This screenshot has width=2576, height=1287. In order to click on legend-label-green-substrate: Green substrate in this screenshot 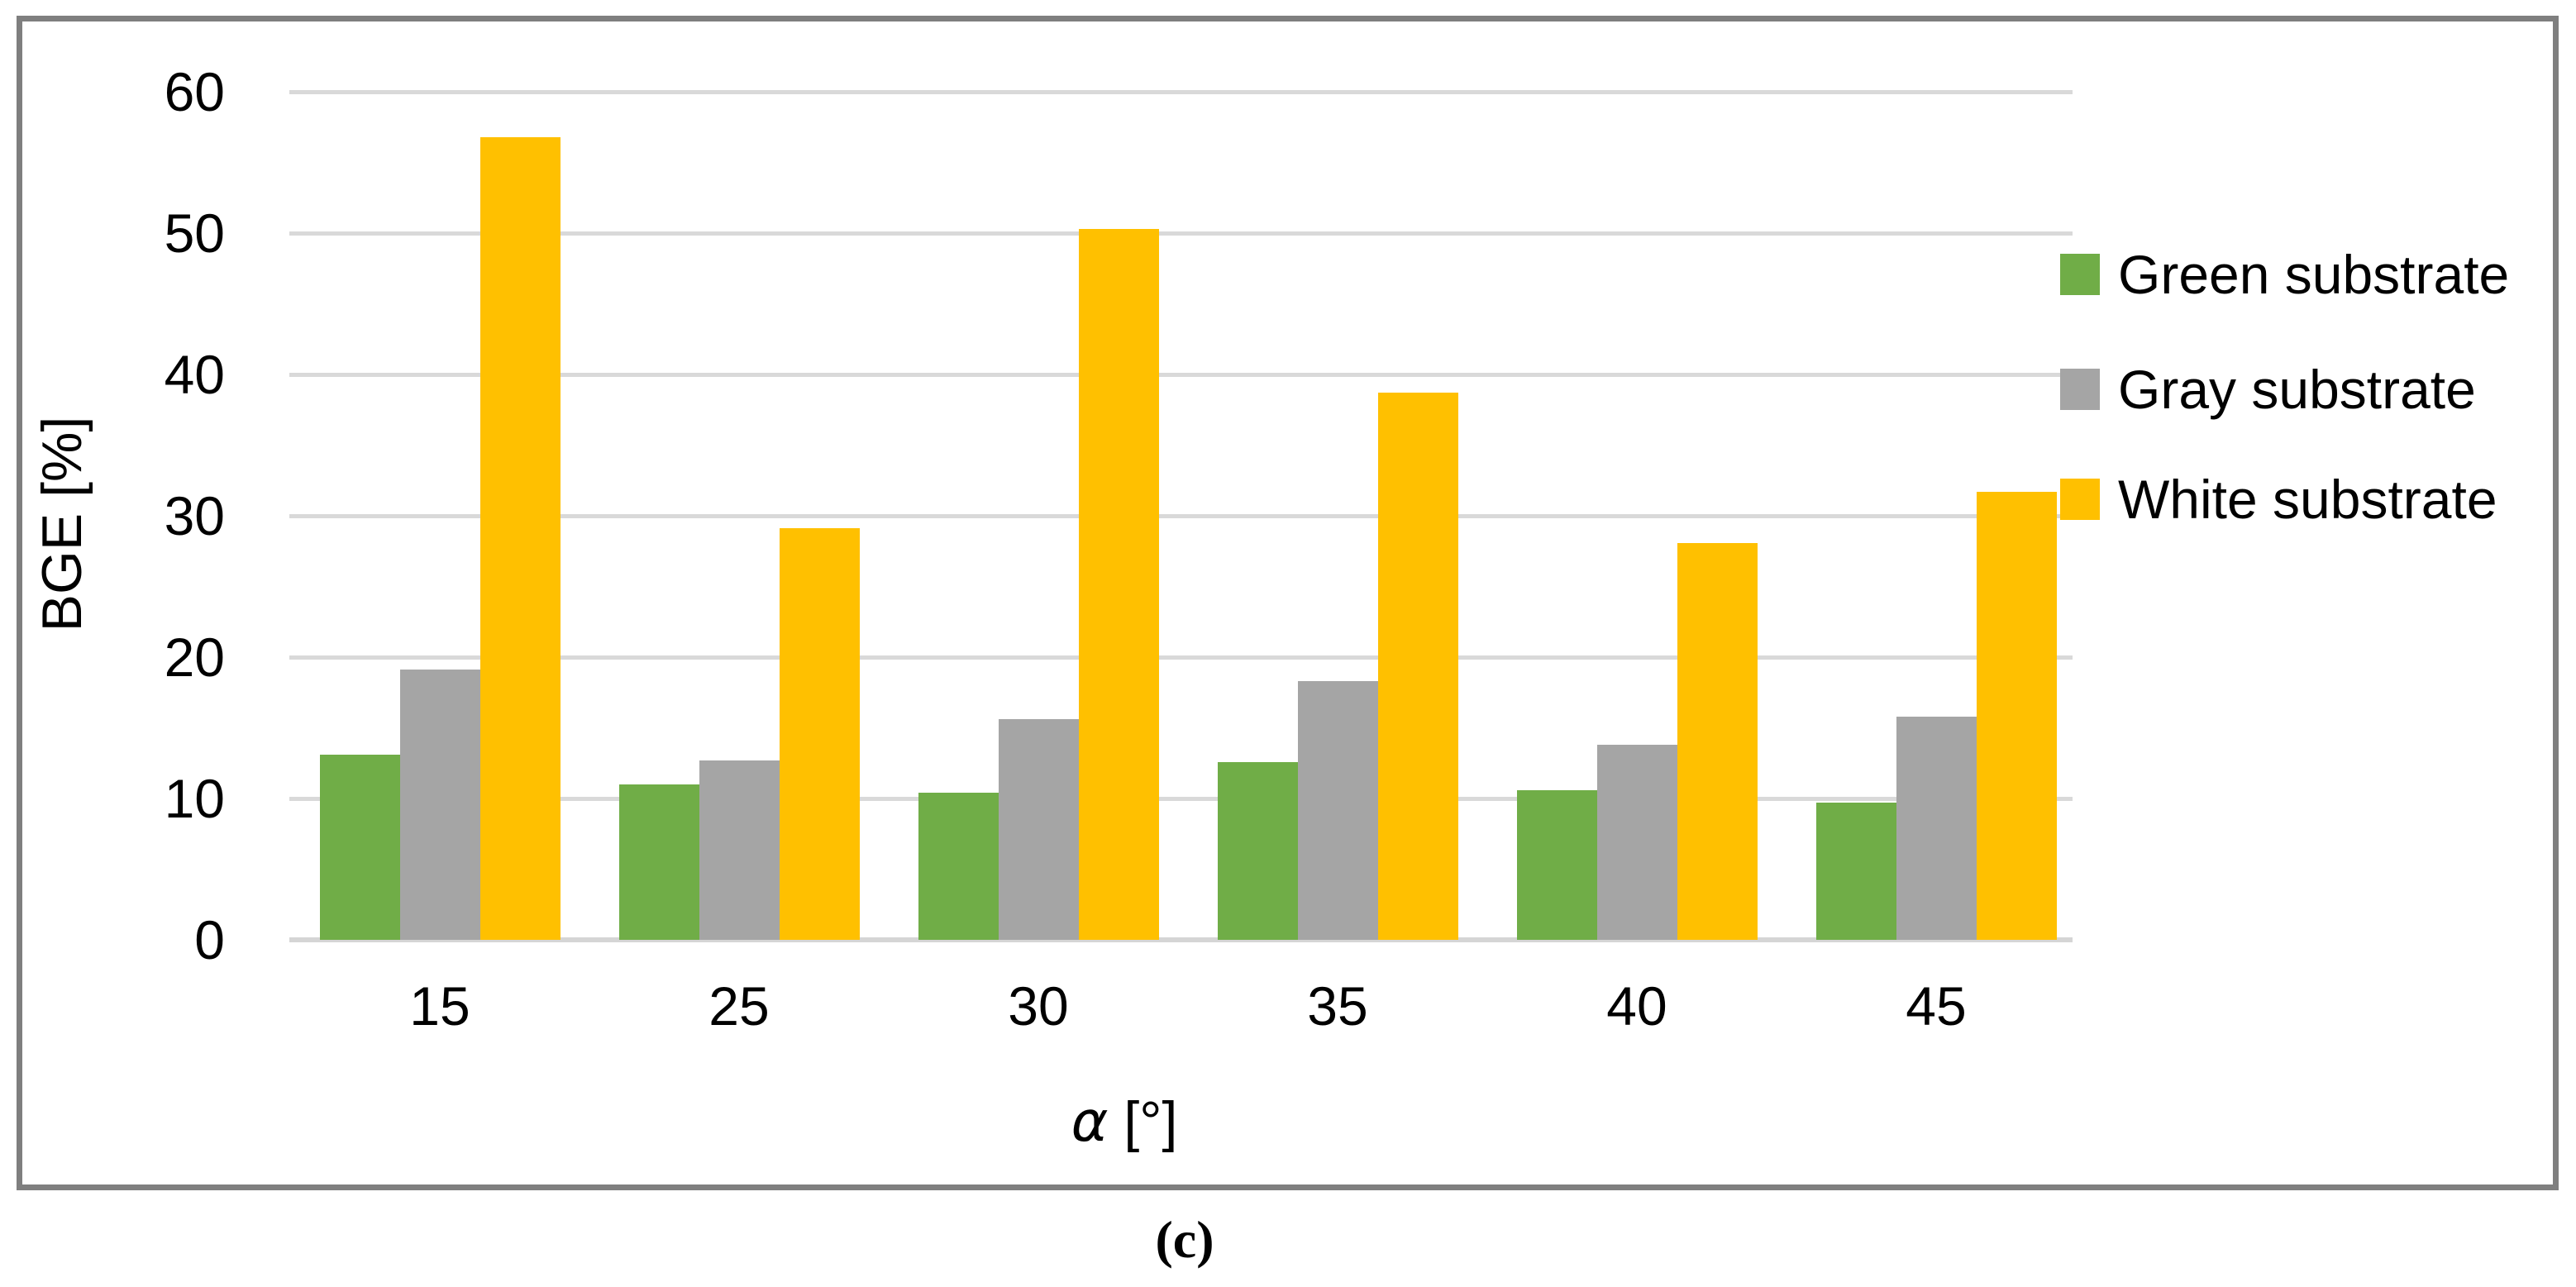, I will do `click(2314, 274)`.